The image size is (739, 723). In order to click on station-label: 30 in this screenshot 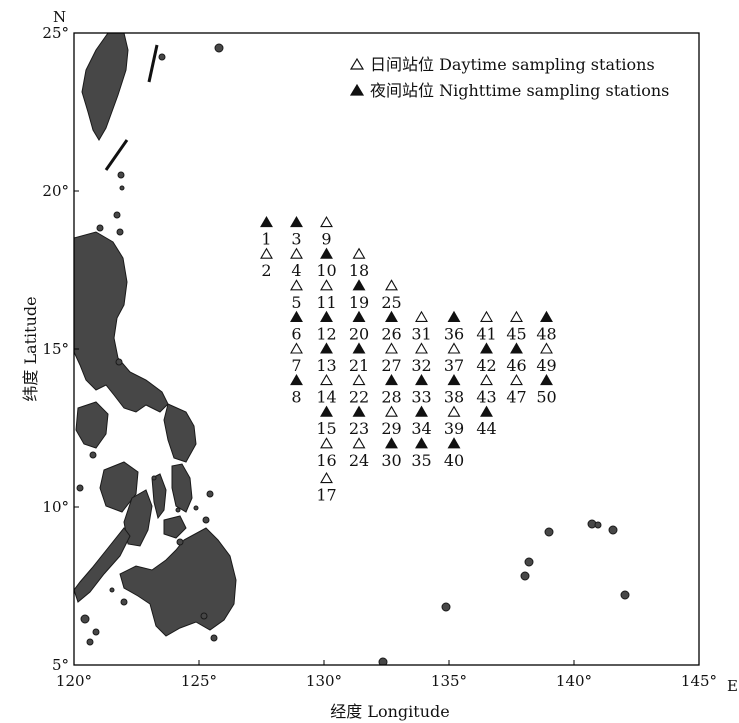, I will do `click(391, 460)`.